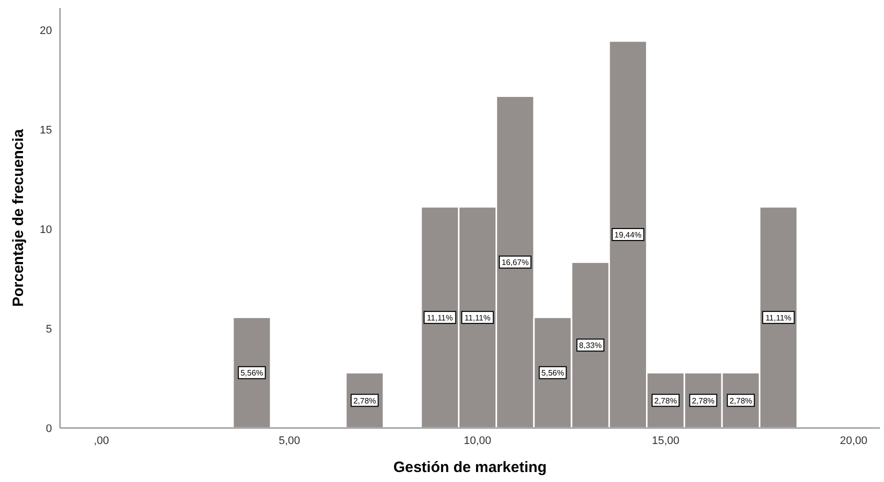  What do you see at coordinates (46, 30) in the screenshot?
I see `y-tick-label: 20` at bounding box center [46, 30].